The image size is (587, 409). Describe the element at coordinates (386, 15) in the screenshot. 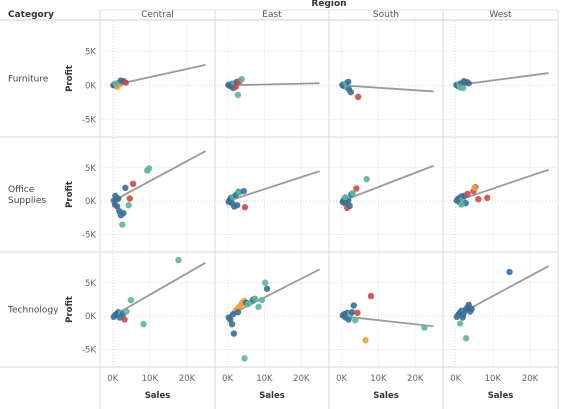

I see `region-header-south: South` at that location.